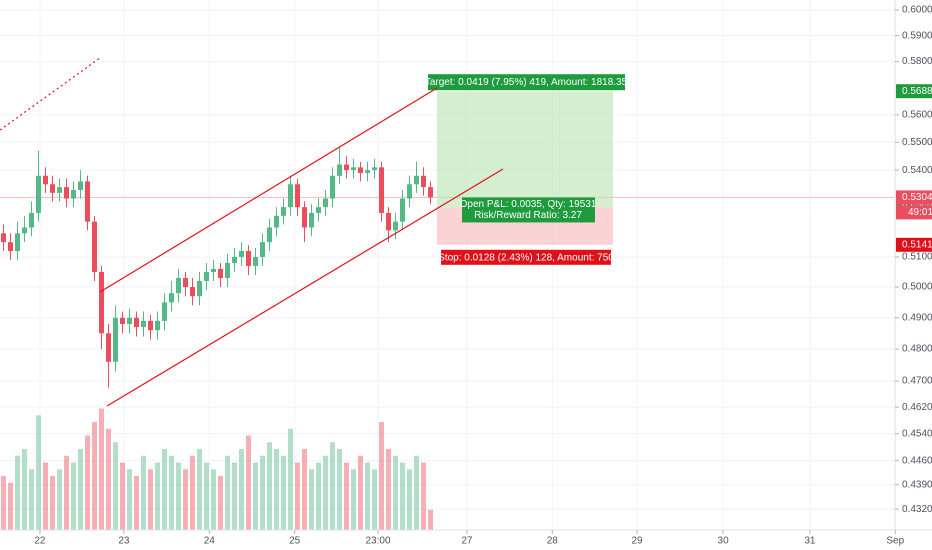  Describe the element at coordinates (528, 204) in the screenshot. I see `pnl-label: Open P&L: 0.0035, Qty: 19531` at that location.